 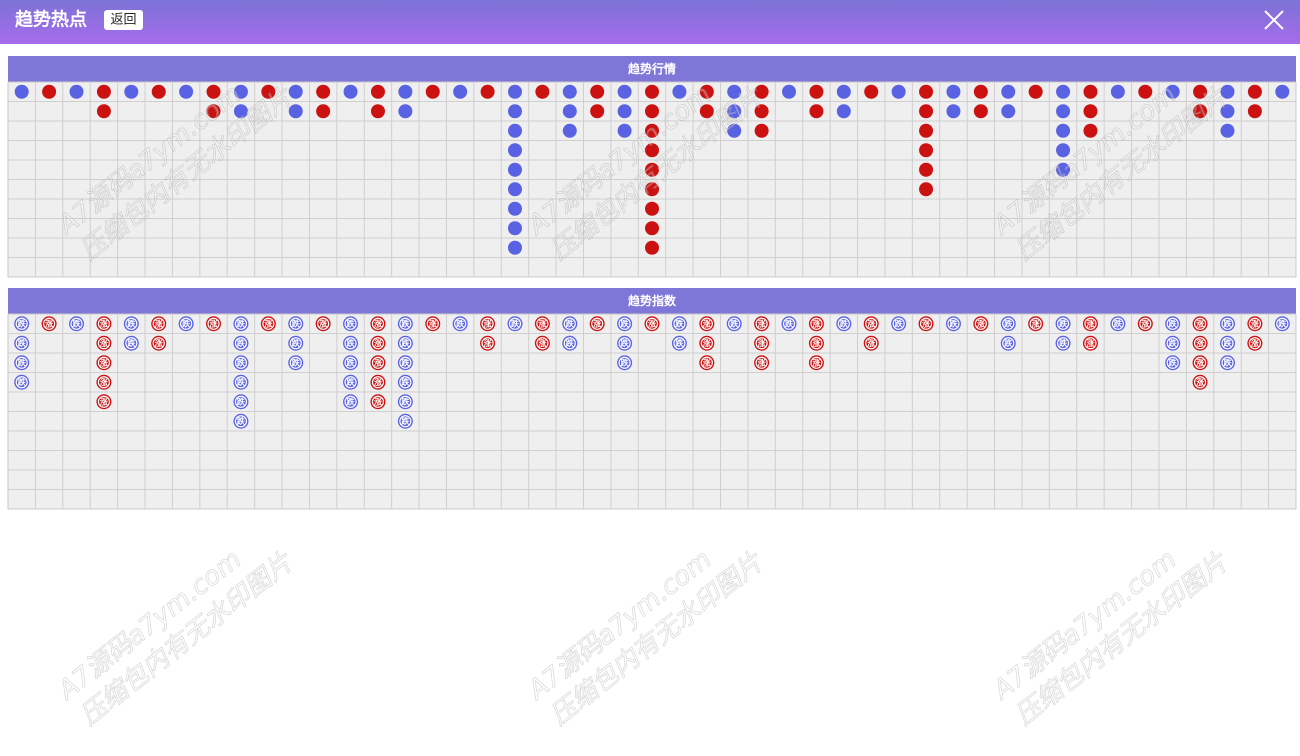 What do you see at coordinates (1274, 20) in the screenshot?
I see `close-button` at bounding box center [1274, 20].